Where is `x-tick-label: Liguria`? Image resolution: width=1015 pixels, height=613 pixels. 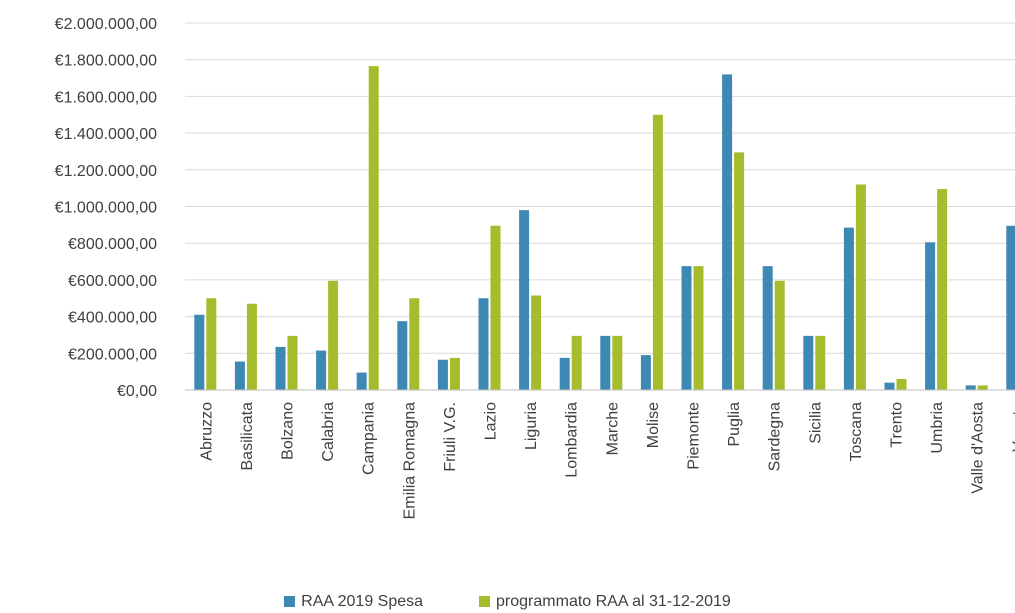
x-tick-label: Liguria is located at coordinates (531, 426).